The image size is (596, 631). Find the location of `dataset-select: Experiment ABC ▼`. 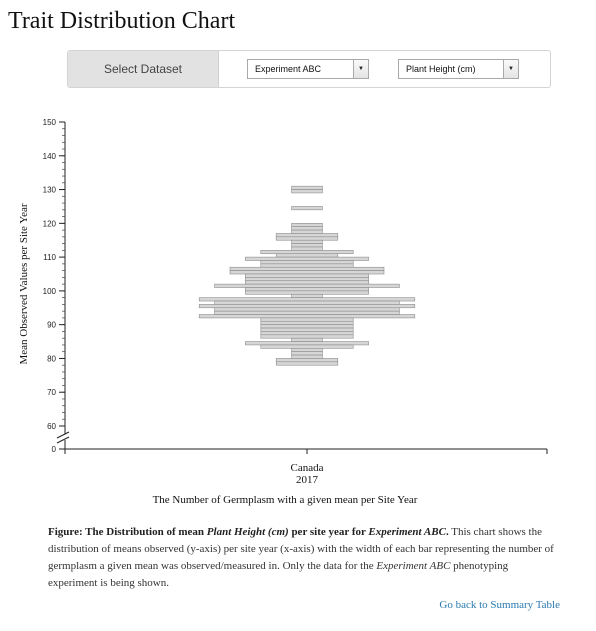

dataset-select: Experiment ABC ▼ is located at coordinates (308, 69).